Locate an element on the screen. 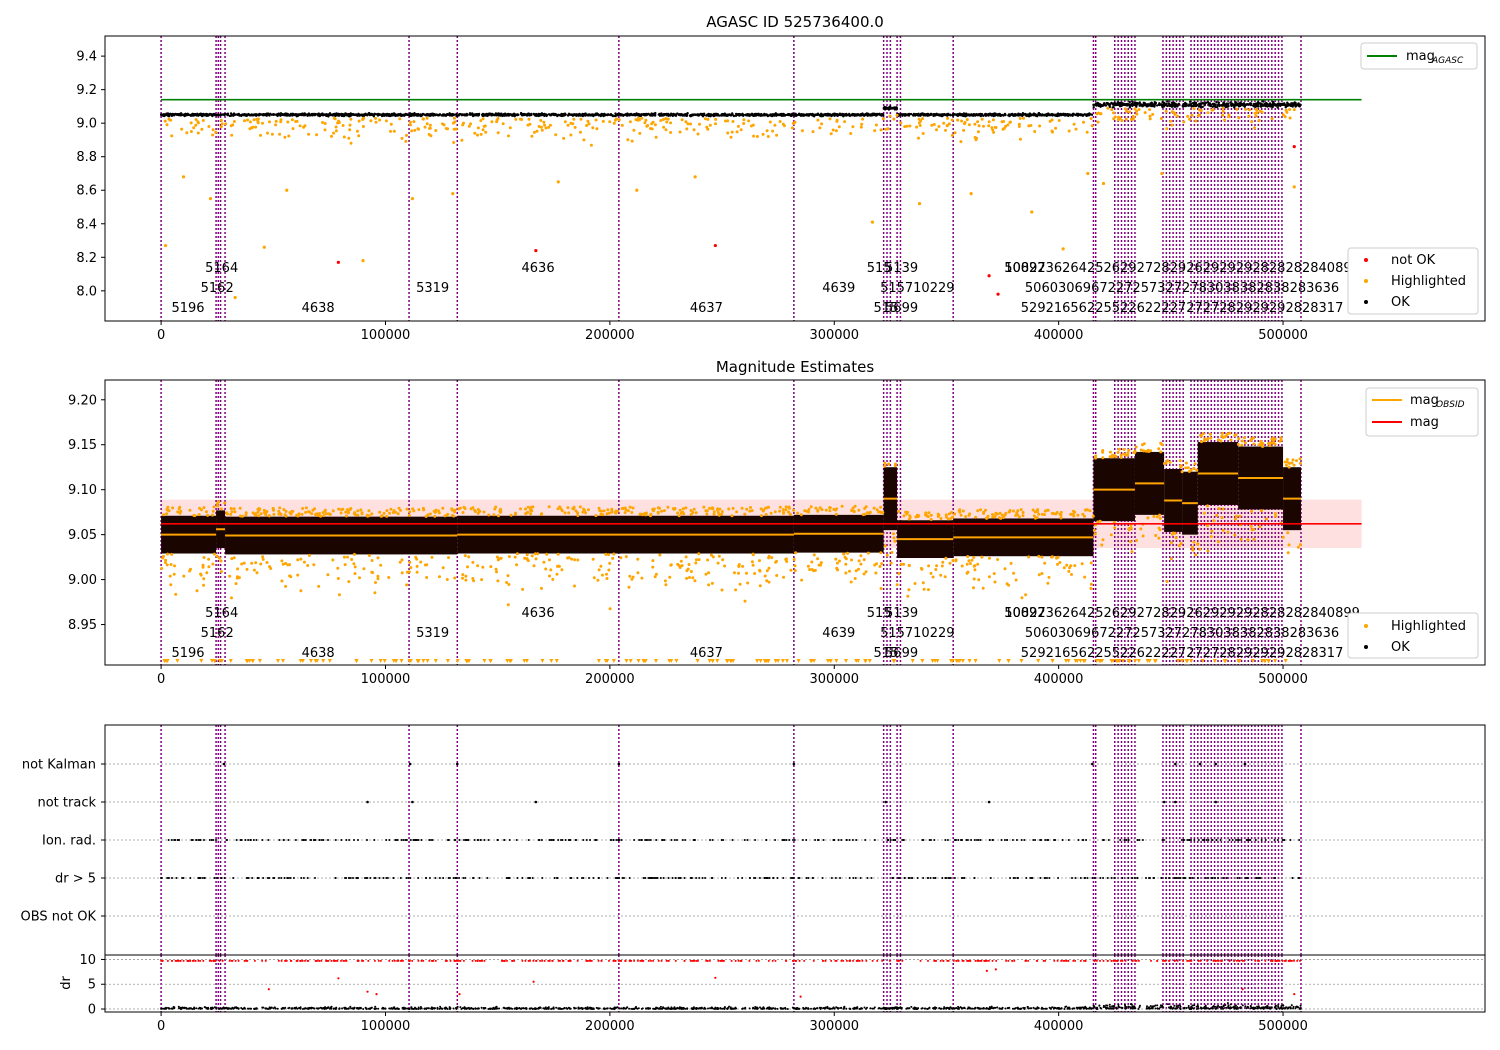 This screenshot has width=1500, height=1050. obsid-label: 10892 is located at coordinates (1024, 268).